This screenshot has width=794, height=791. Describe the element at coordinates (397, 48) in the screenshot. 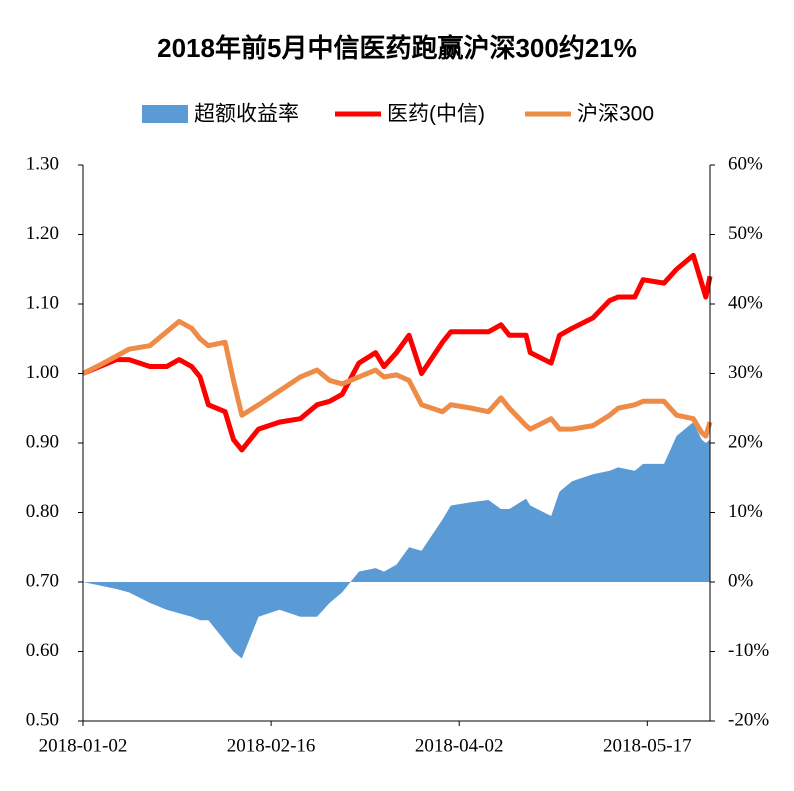

I see `chart-title: 2018年前5月中信医药跑赢沪深300约21%` at that location.